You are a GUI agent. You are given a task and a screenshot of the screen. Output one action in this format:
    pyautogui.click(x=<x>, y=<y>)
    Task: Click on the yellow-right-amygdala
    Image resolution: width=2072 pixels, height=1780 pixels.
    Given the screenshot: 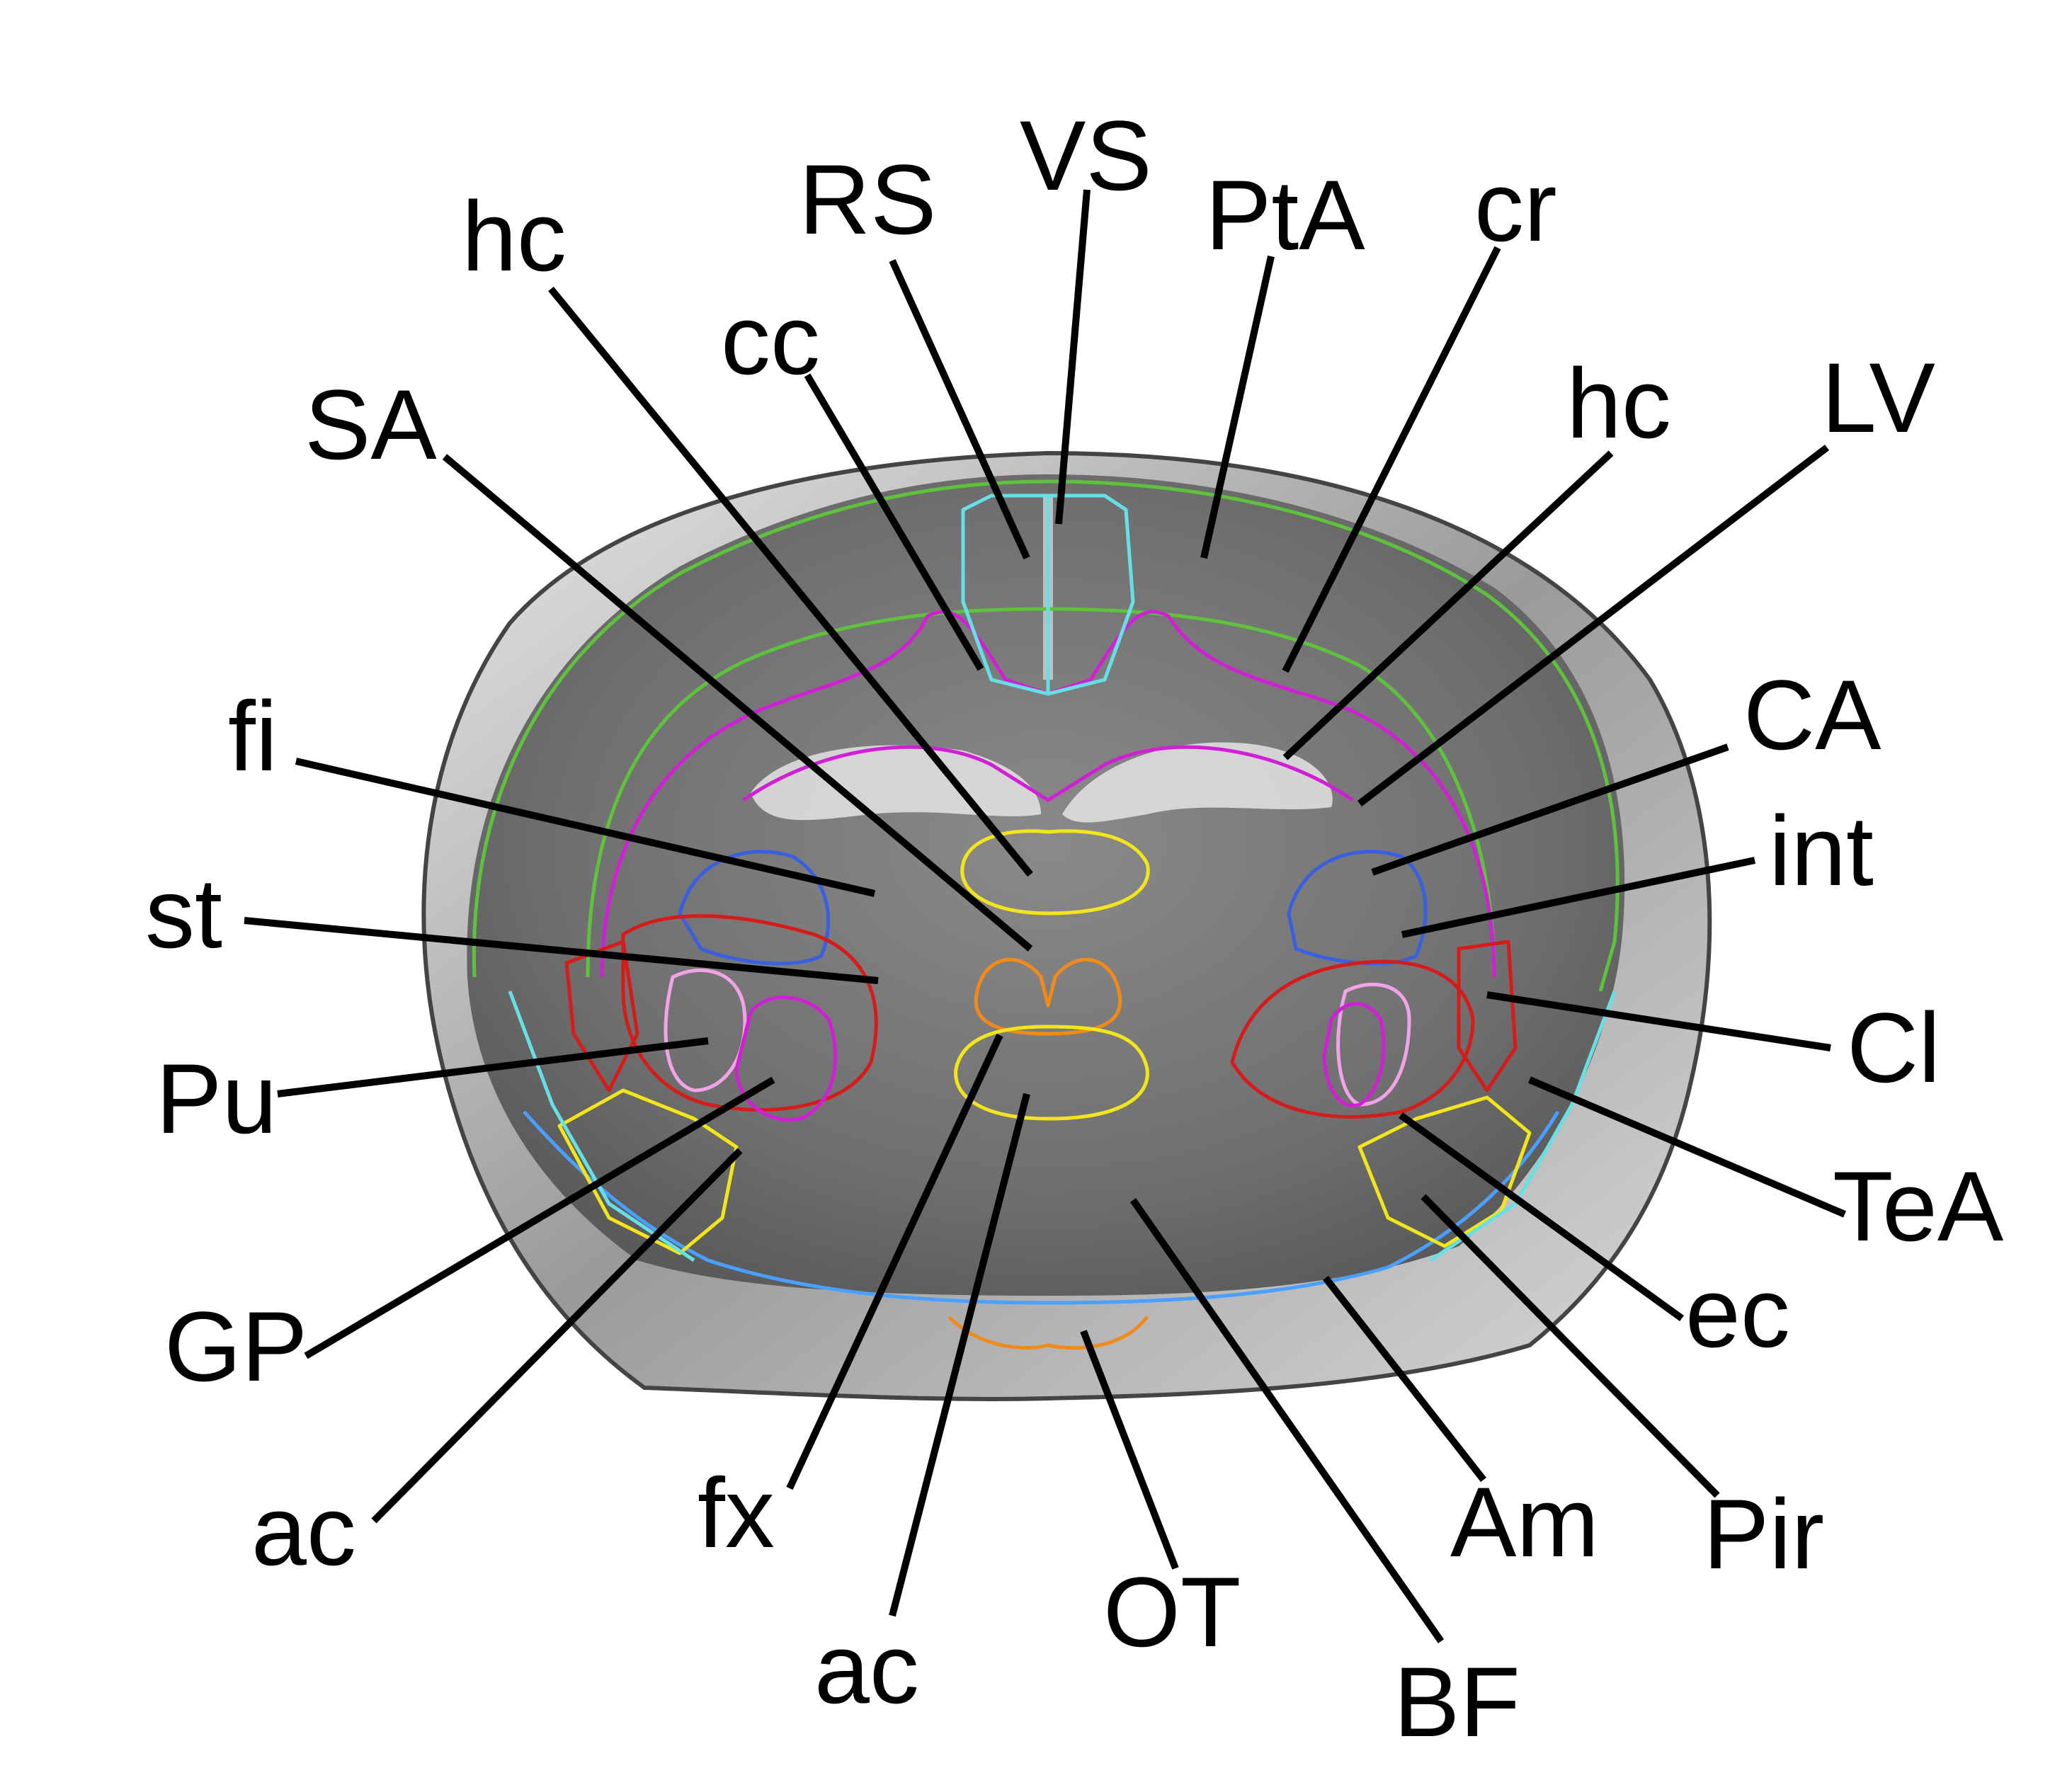 What is the action you would take?
    pyautogui.click(x=1444, y=1171)
    